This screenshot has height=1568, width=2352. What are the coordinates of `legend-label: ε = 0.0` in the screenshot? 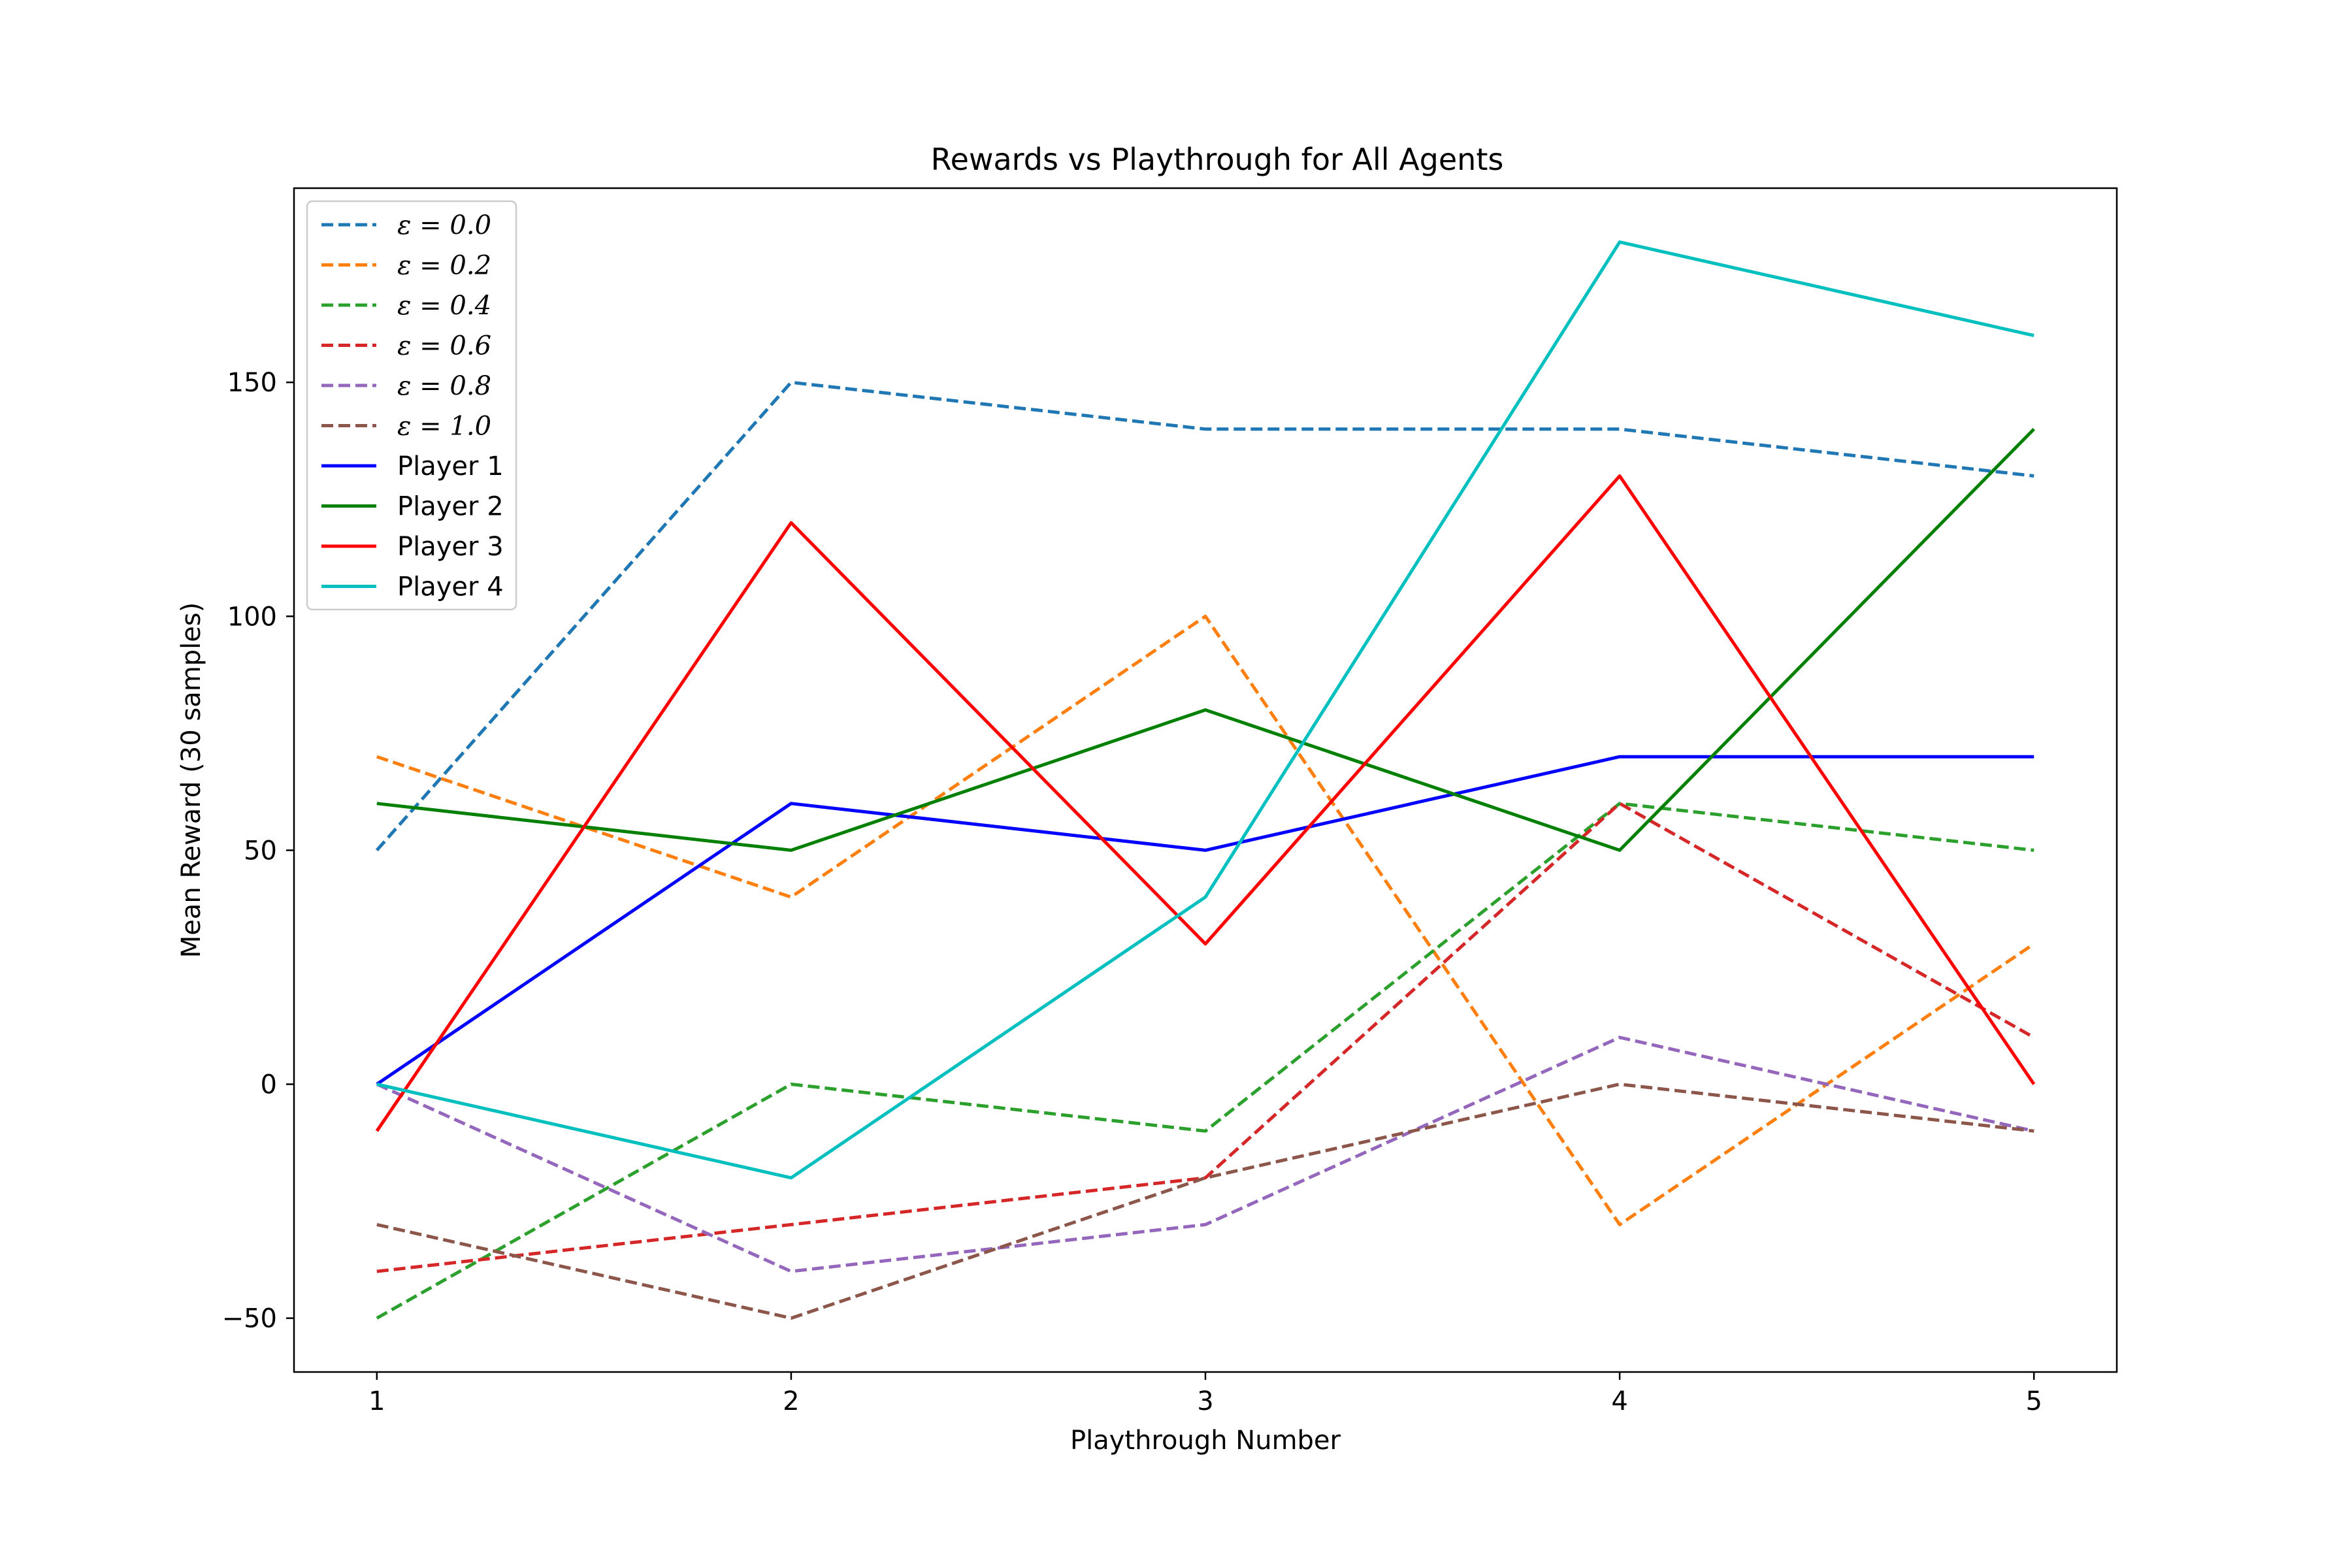 It's located at (444, 225).